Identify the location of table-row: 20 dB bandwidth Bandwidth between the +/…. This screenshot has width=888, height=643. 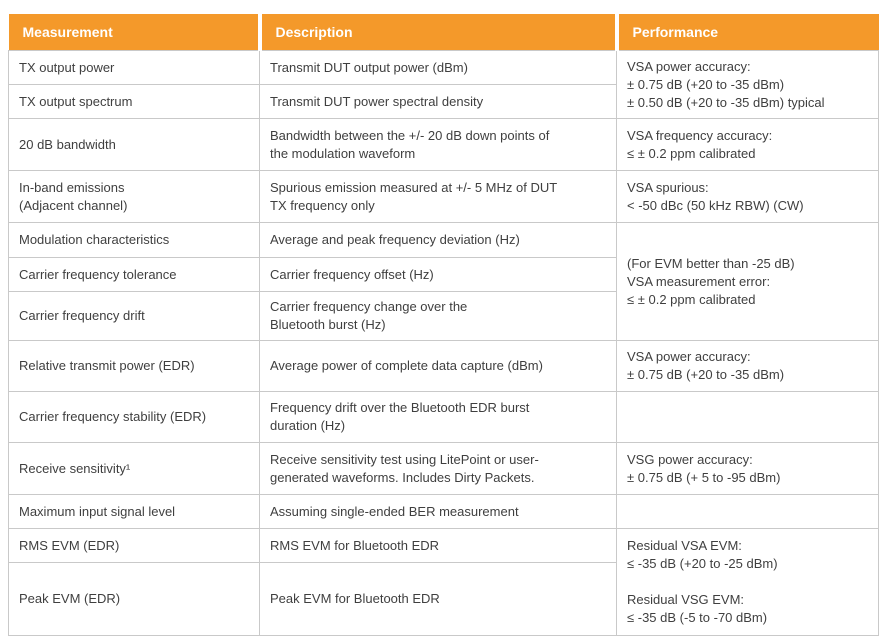
(443, 144).